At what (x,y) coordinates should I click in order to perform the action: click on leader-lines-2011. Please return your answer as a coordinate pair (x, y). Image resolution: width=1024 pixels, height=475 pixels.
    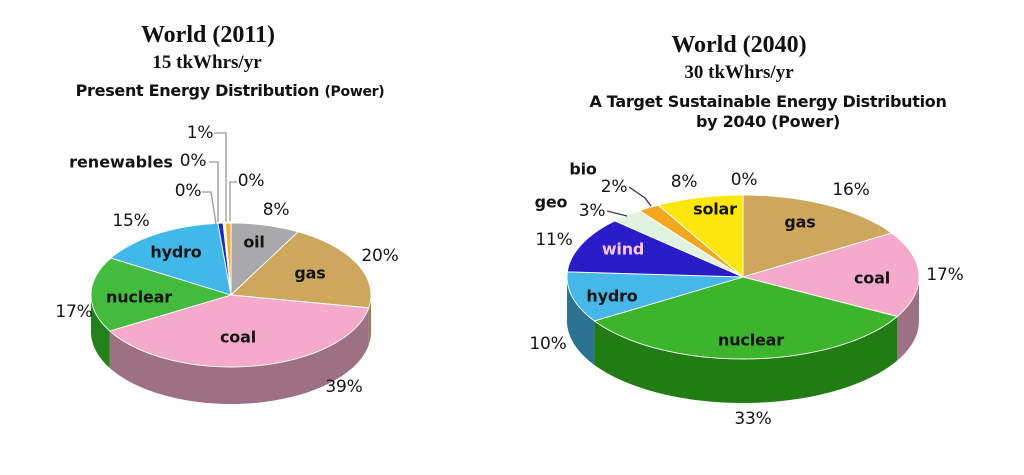
    Looking at the image, I should click on (219, 178).